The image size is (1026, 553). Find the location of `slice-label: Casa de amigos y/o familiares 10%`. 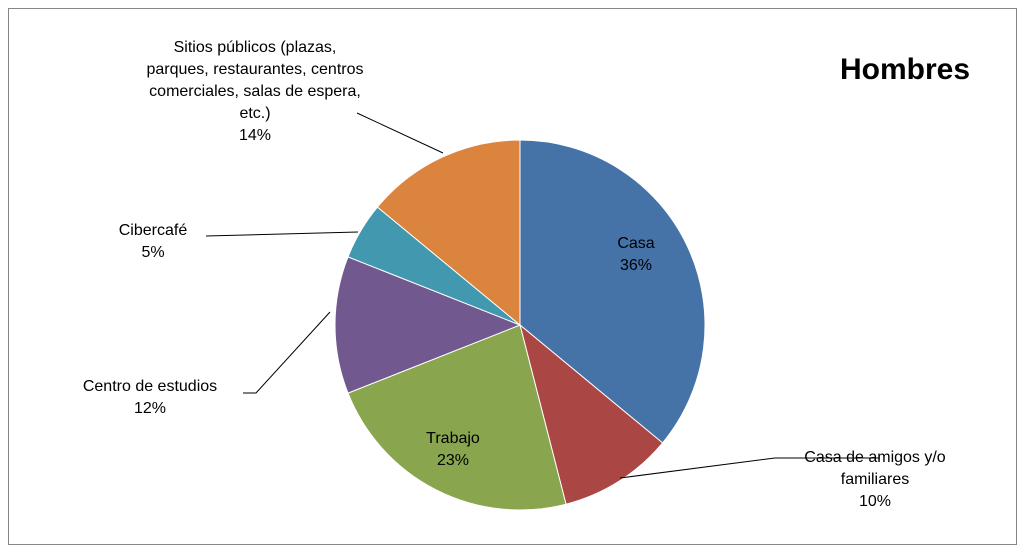

slice-label: Casa de amigos y/o familiares 10% is located at coordinates (875, 480).